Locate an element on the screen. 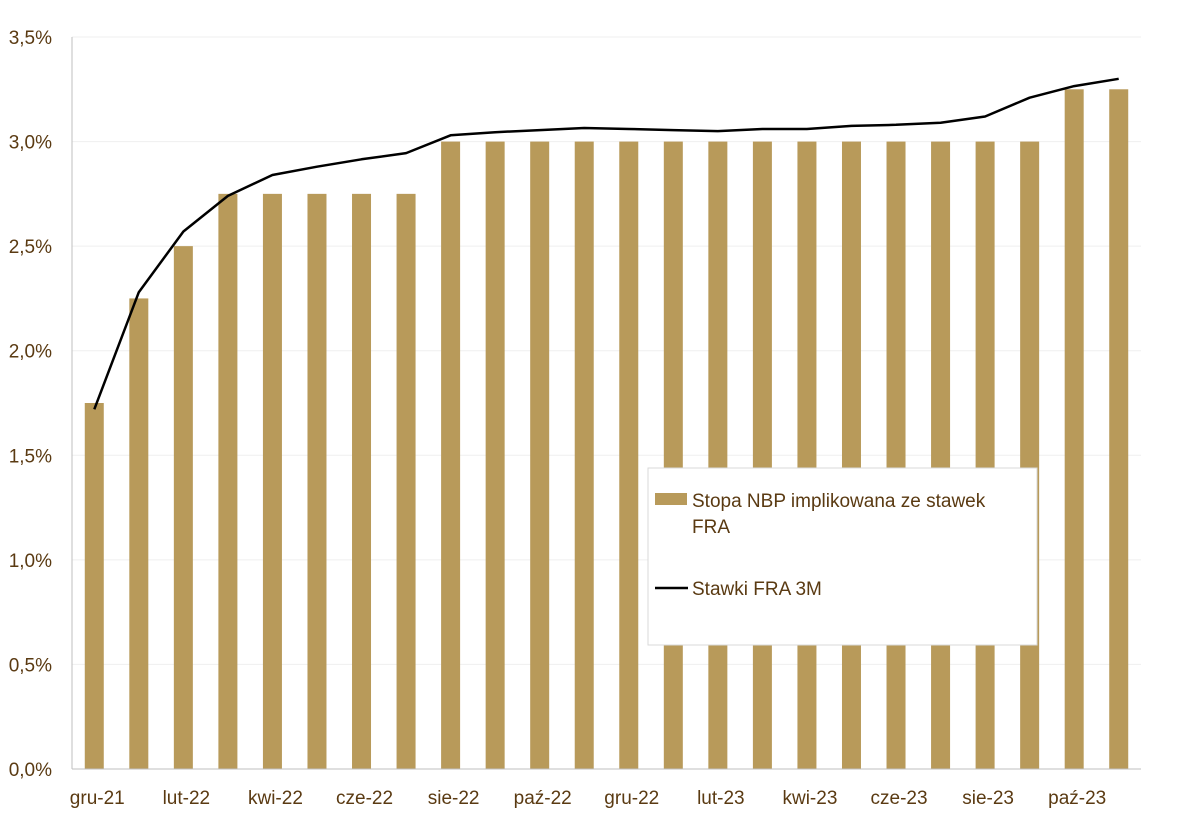 Image resolution: width=1200 pixels, height=824 pixels. y-tick-label: 3,0% is located at coordinates (30, 143).